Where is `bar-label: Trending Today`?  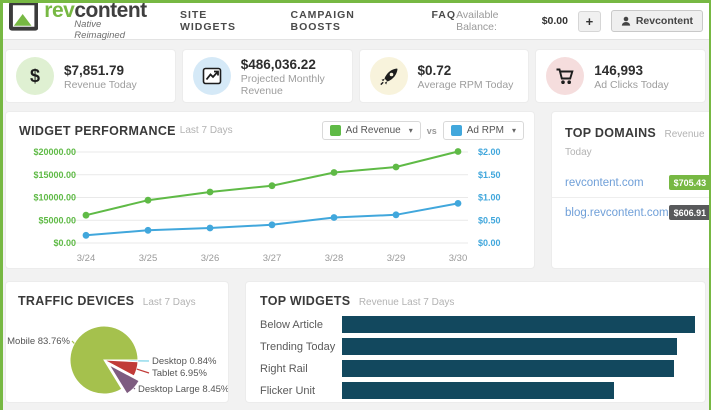 bar-label: Trending Today is located at coordinates (298, 346).